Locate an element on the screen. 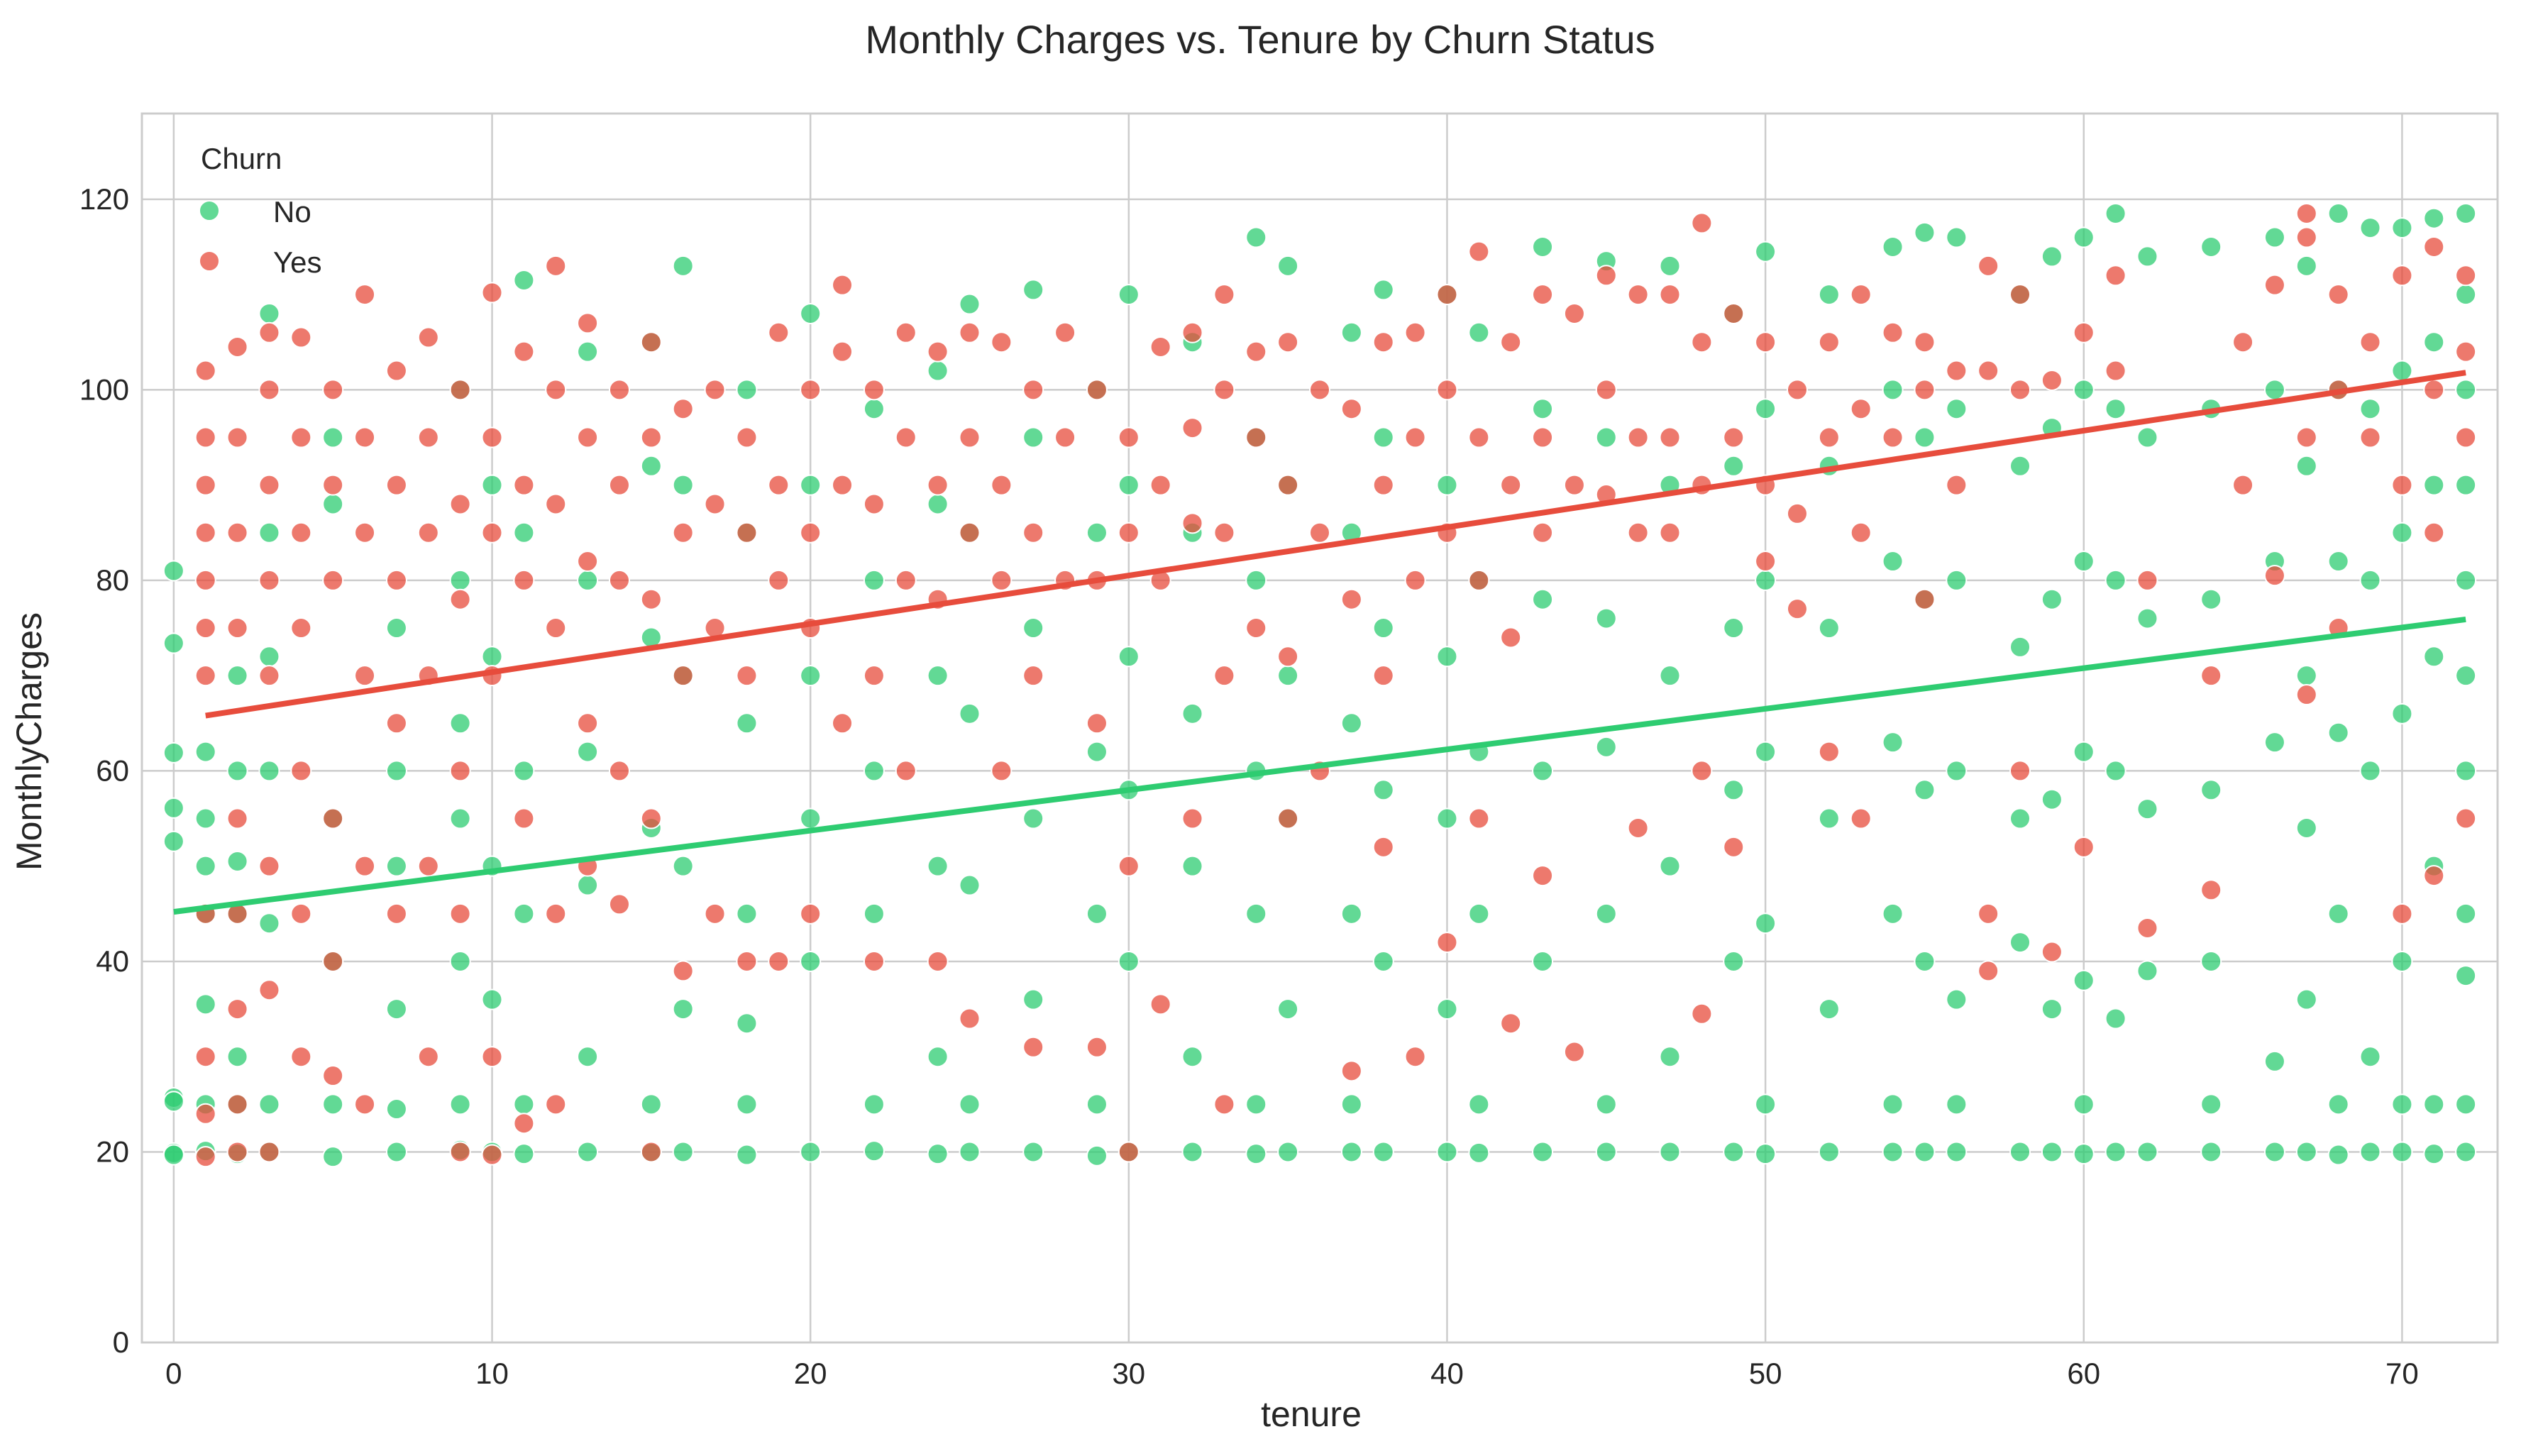  y-axis-label: MonthlyCharges is located at coordinates (29, 741).